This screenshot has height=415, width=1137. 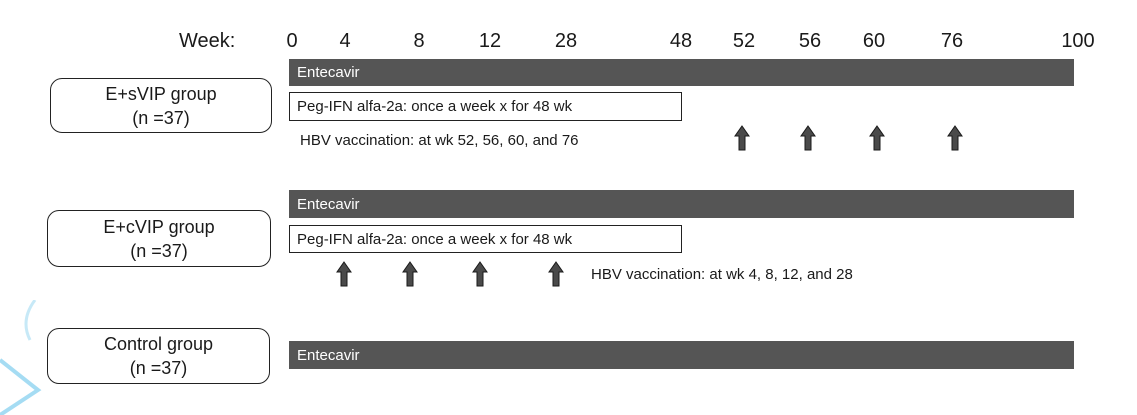 What do you see at coordinates (161, 105) in the screenshot?
I see `esvip-group-box: E+sVIP group (n =37)` at bounding box center [161, 105].